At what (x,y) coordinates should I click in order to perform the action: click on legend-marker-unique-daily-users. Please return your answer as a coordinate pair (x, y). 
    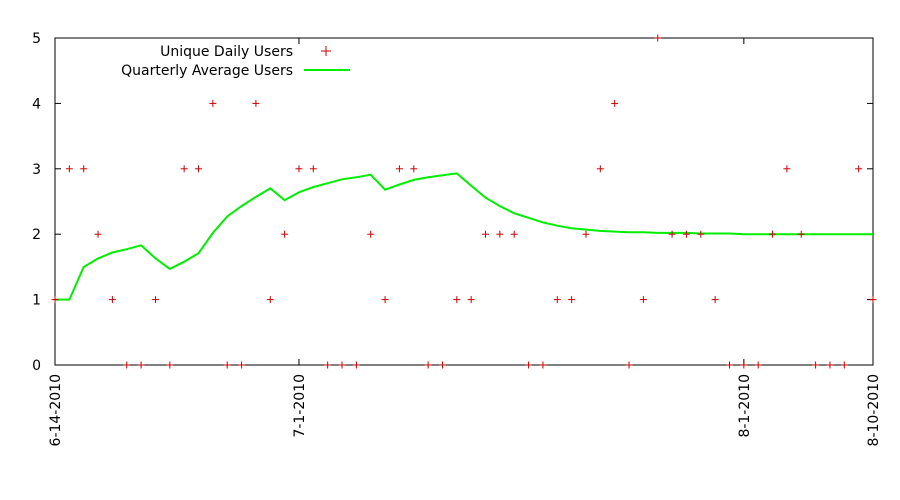
    Looking at the image, I should click on (326, 51).